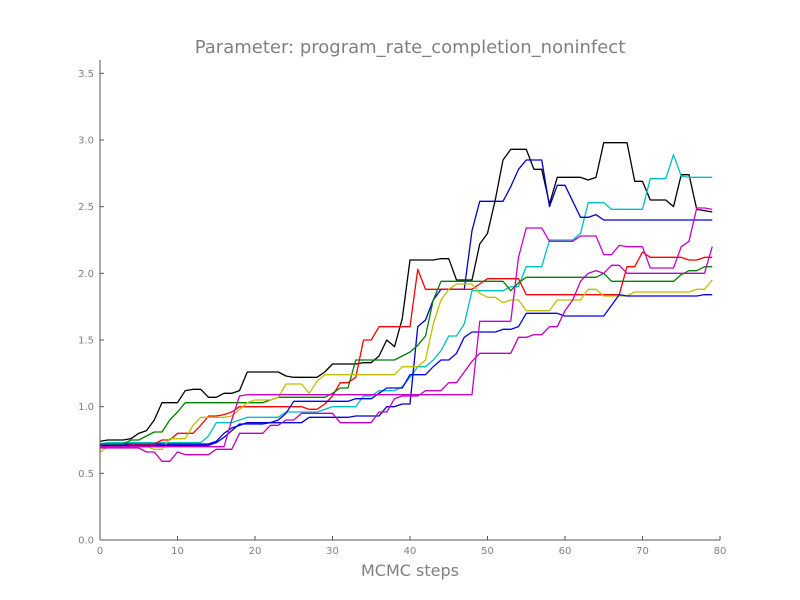  Describe the element at coordinates (177, 551) in the screenshot. I see `x-tick-label: 10` at that location.